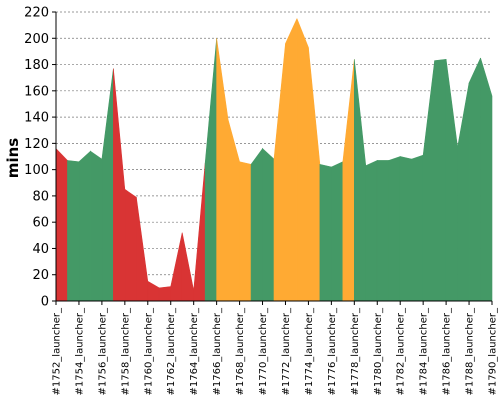  Describe the element at coordinates (309, 351) in the screenshot. I see `x-tick-label: #1774_launcher_` at that location.